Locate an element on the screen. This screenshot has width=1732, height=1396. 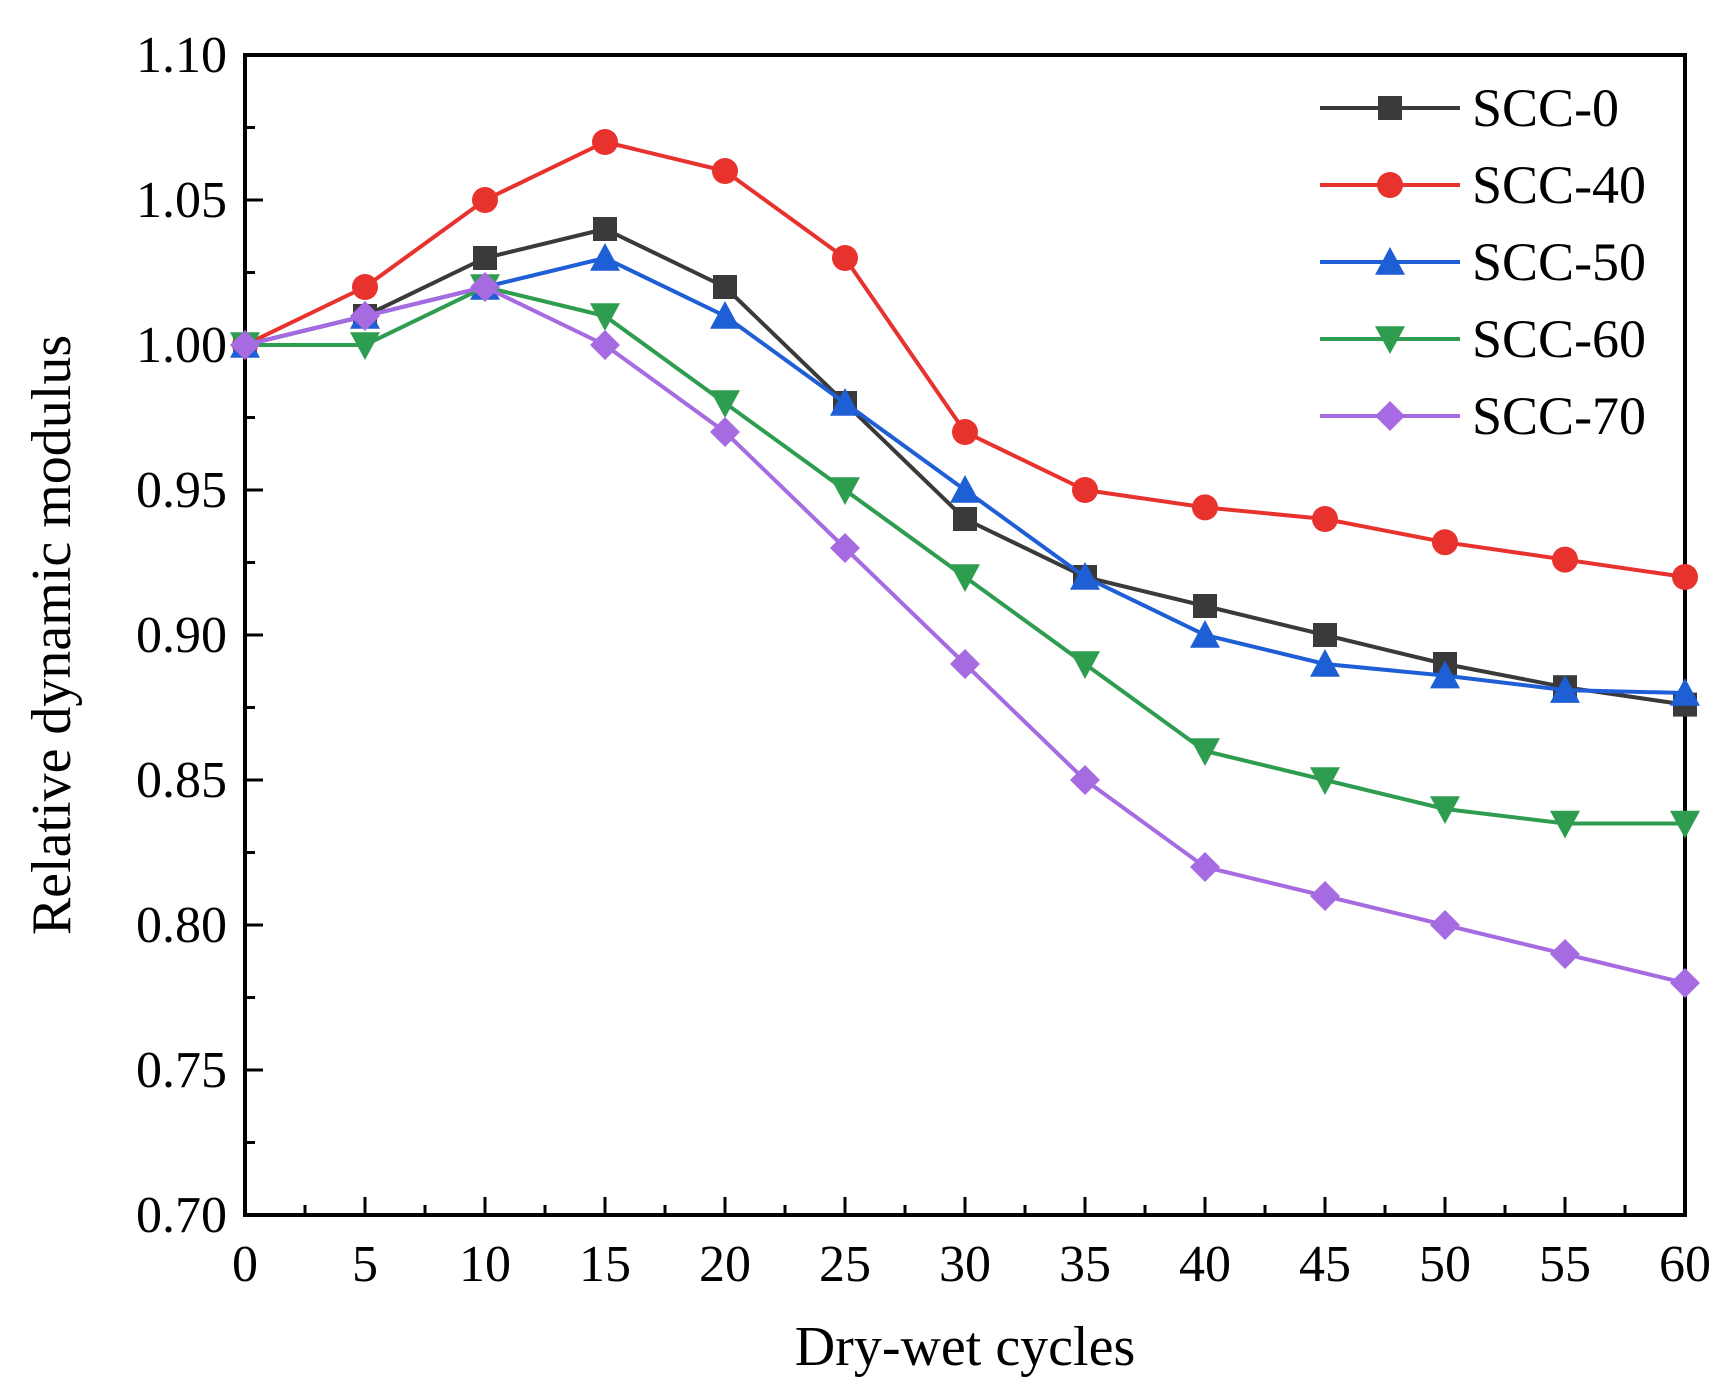
y-tick-label: 0.75 is located at coordinates (181, 1070).